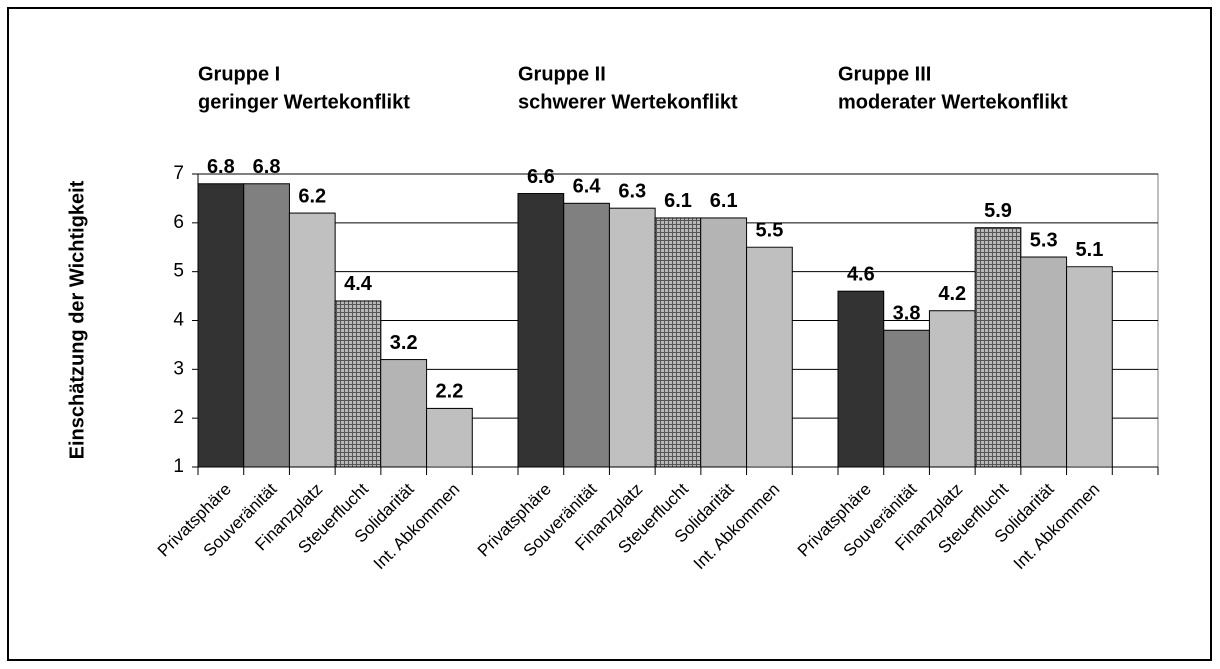 This screenshot has width=1220, height=669. I want to click on value-label: 3.8, so click(907, 314).